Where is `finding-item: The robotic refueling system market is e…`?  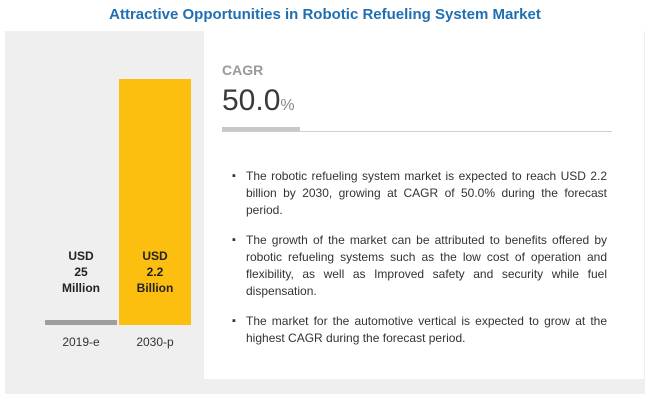 finding-item: The robotic refueling system market is e… is located at coordinates (419, 193).